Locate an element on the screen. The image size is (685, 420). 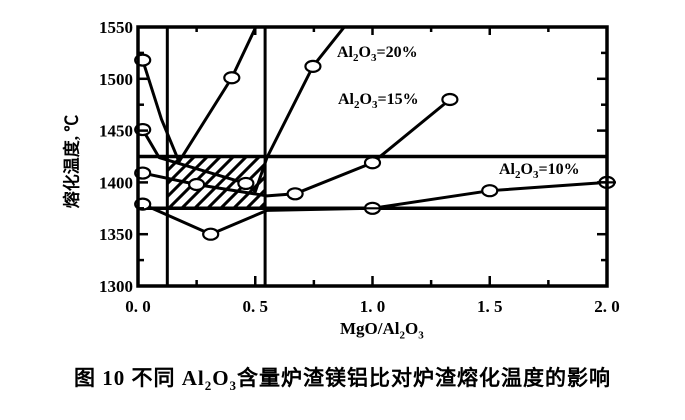
x-axis-title: MgO/Al2O3 is located at coordinates (382, 330).